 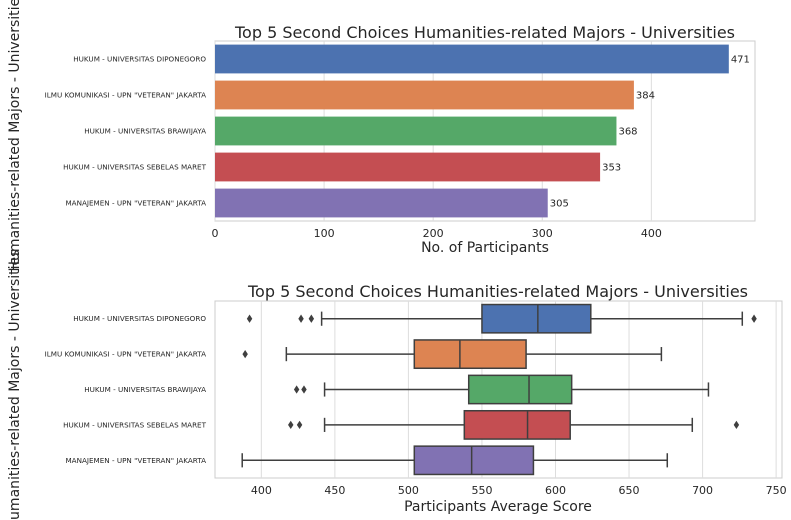 I want to click on bar-chart-x-tick-label: 400, so click(x=651, y=233).